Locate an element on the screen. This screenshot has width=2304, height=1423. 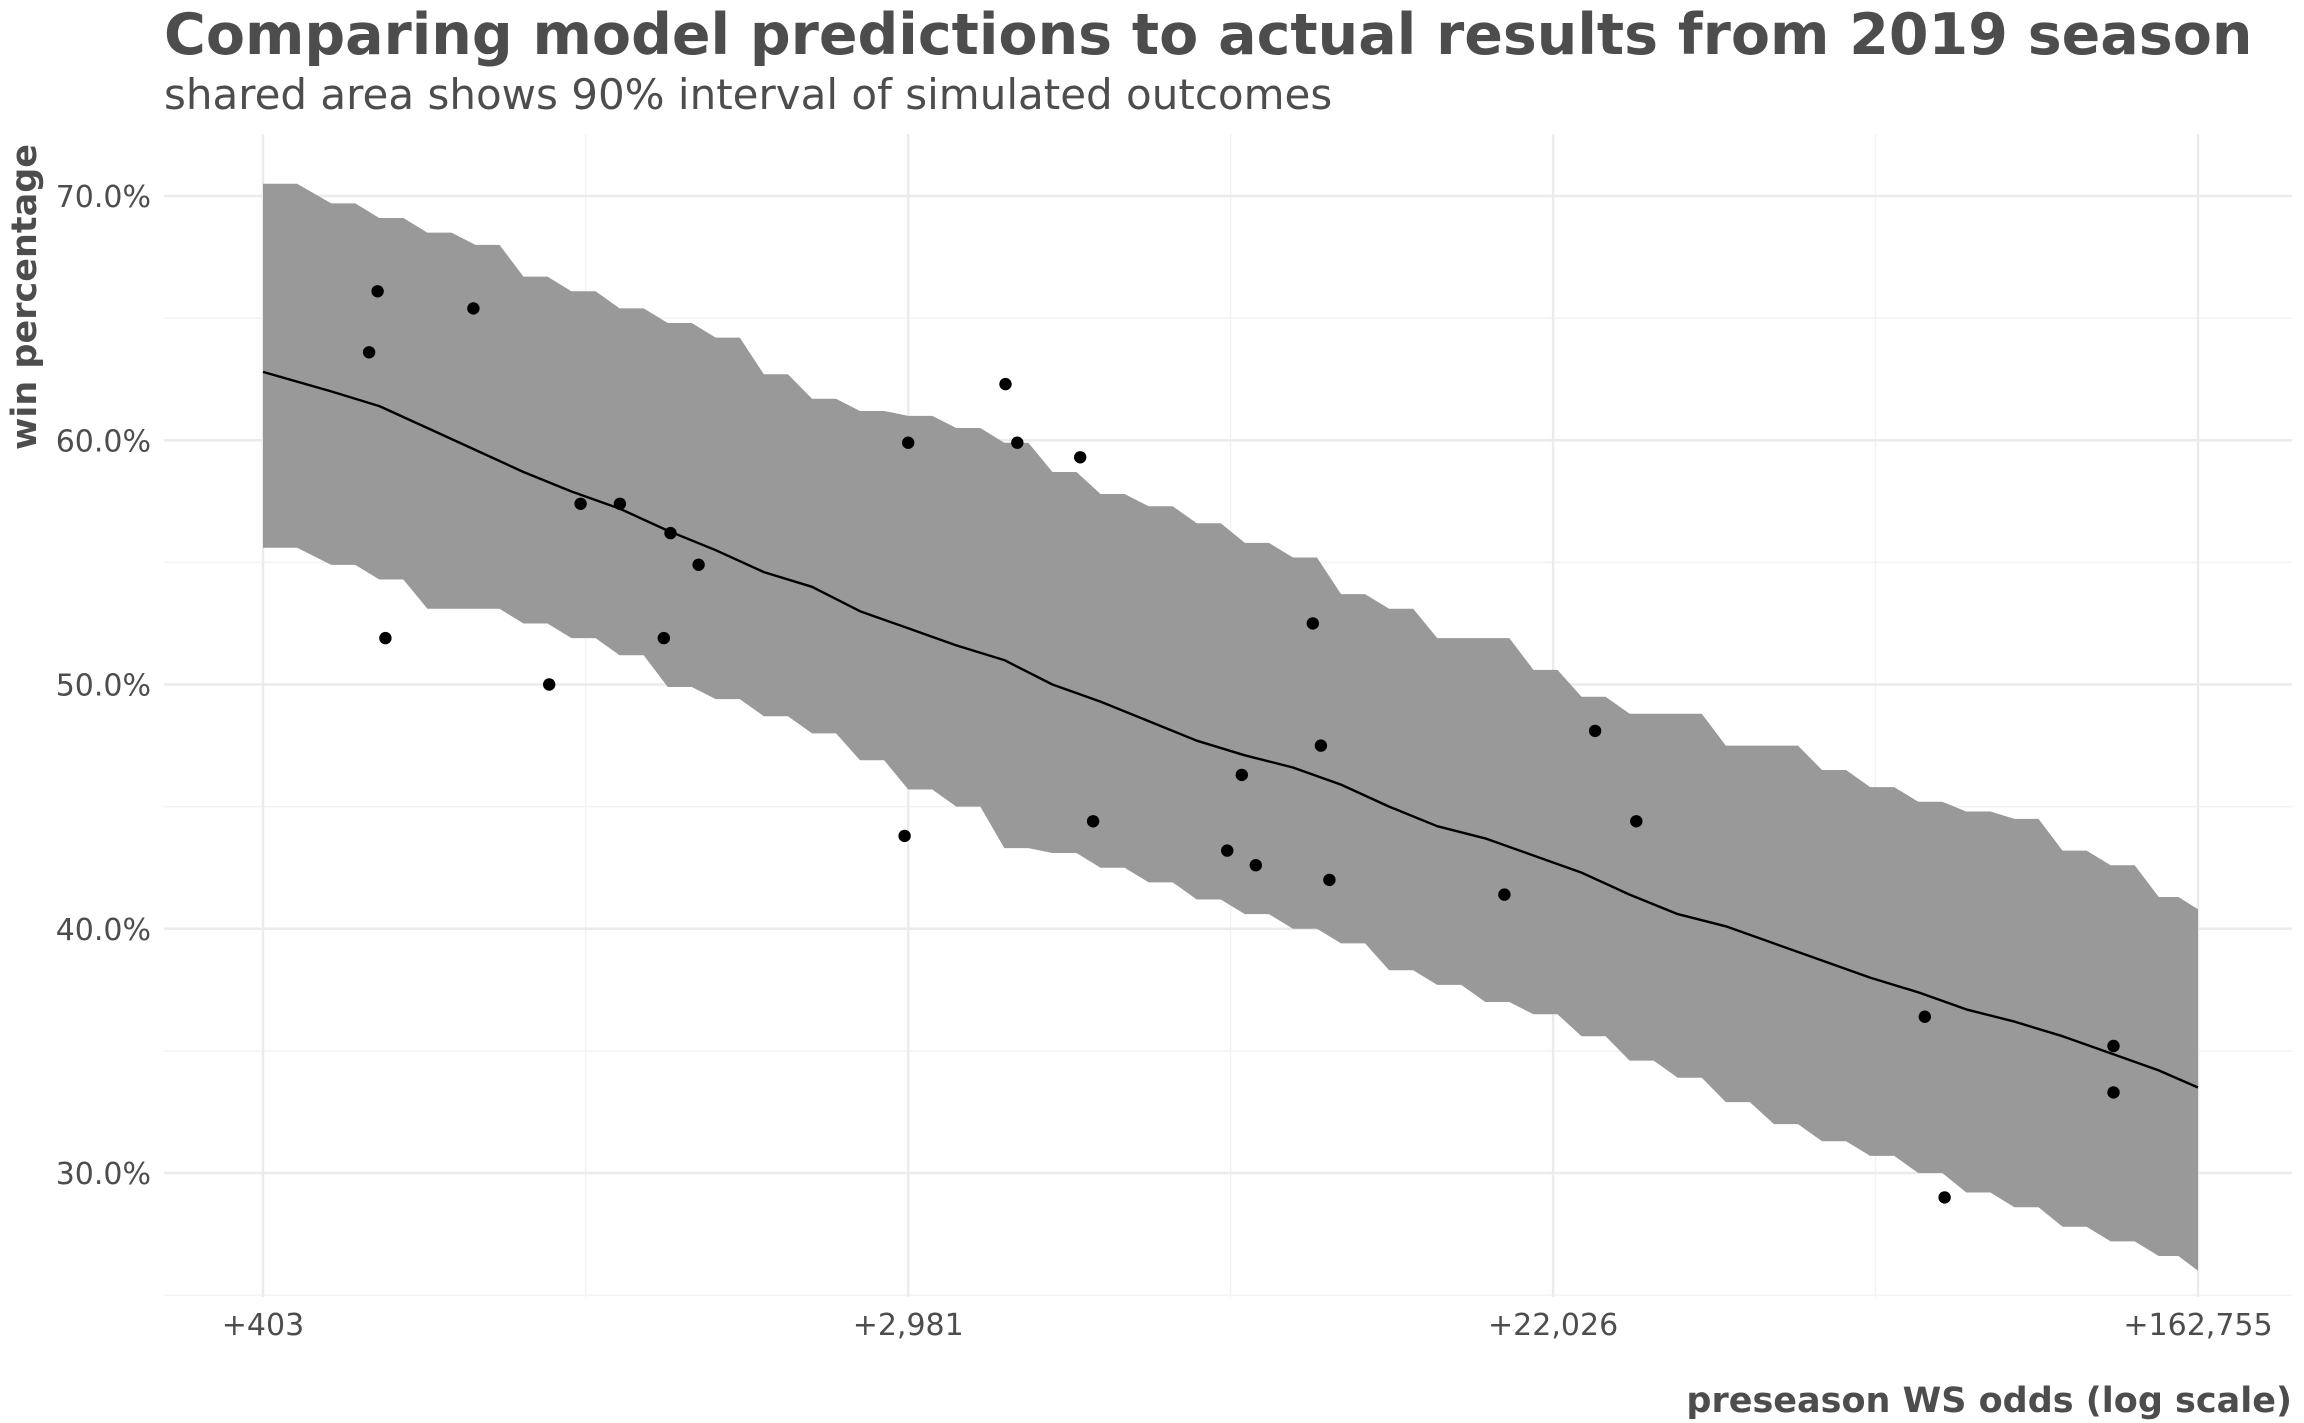
x-tick-label: +162,755 is located at coordinates (2197, 1325).